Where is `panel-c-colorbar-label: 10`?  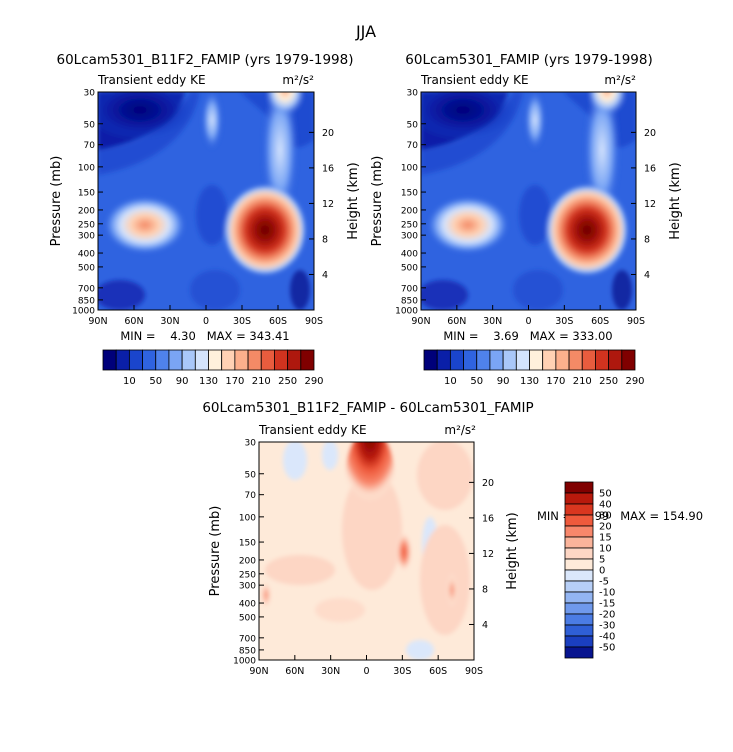
panel-c-colorbar-label: 10 is located at coordinates (605, 549).